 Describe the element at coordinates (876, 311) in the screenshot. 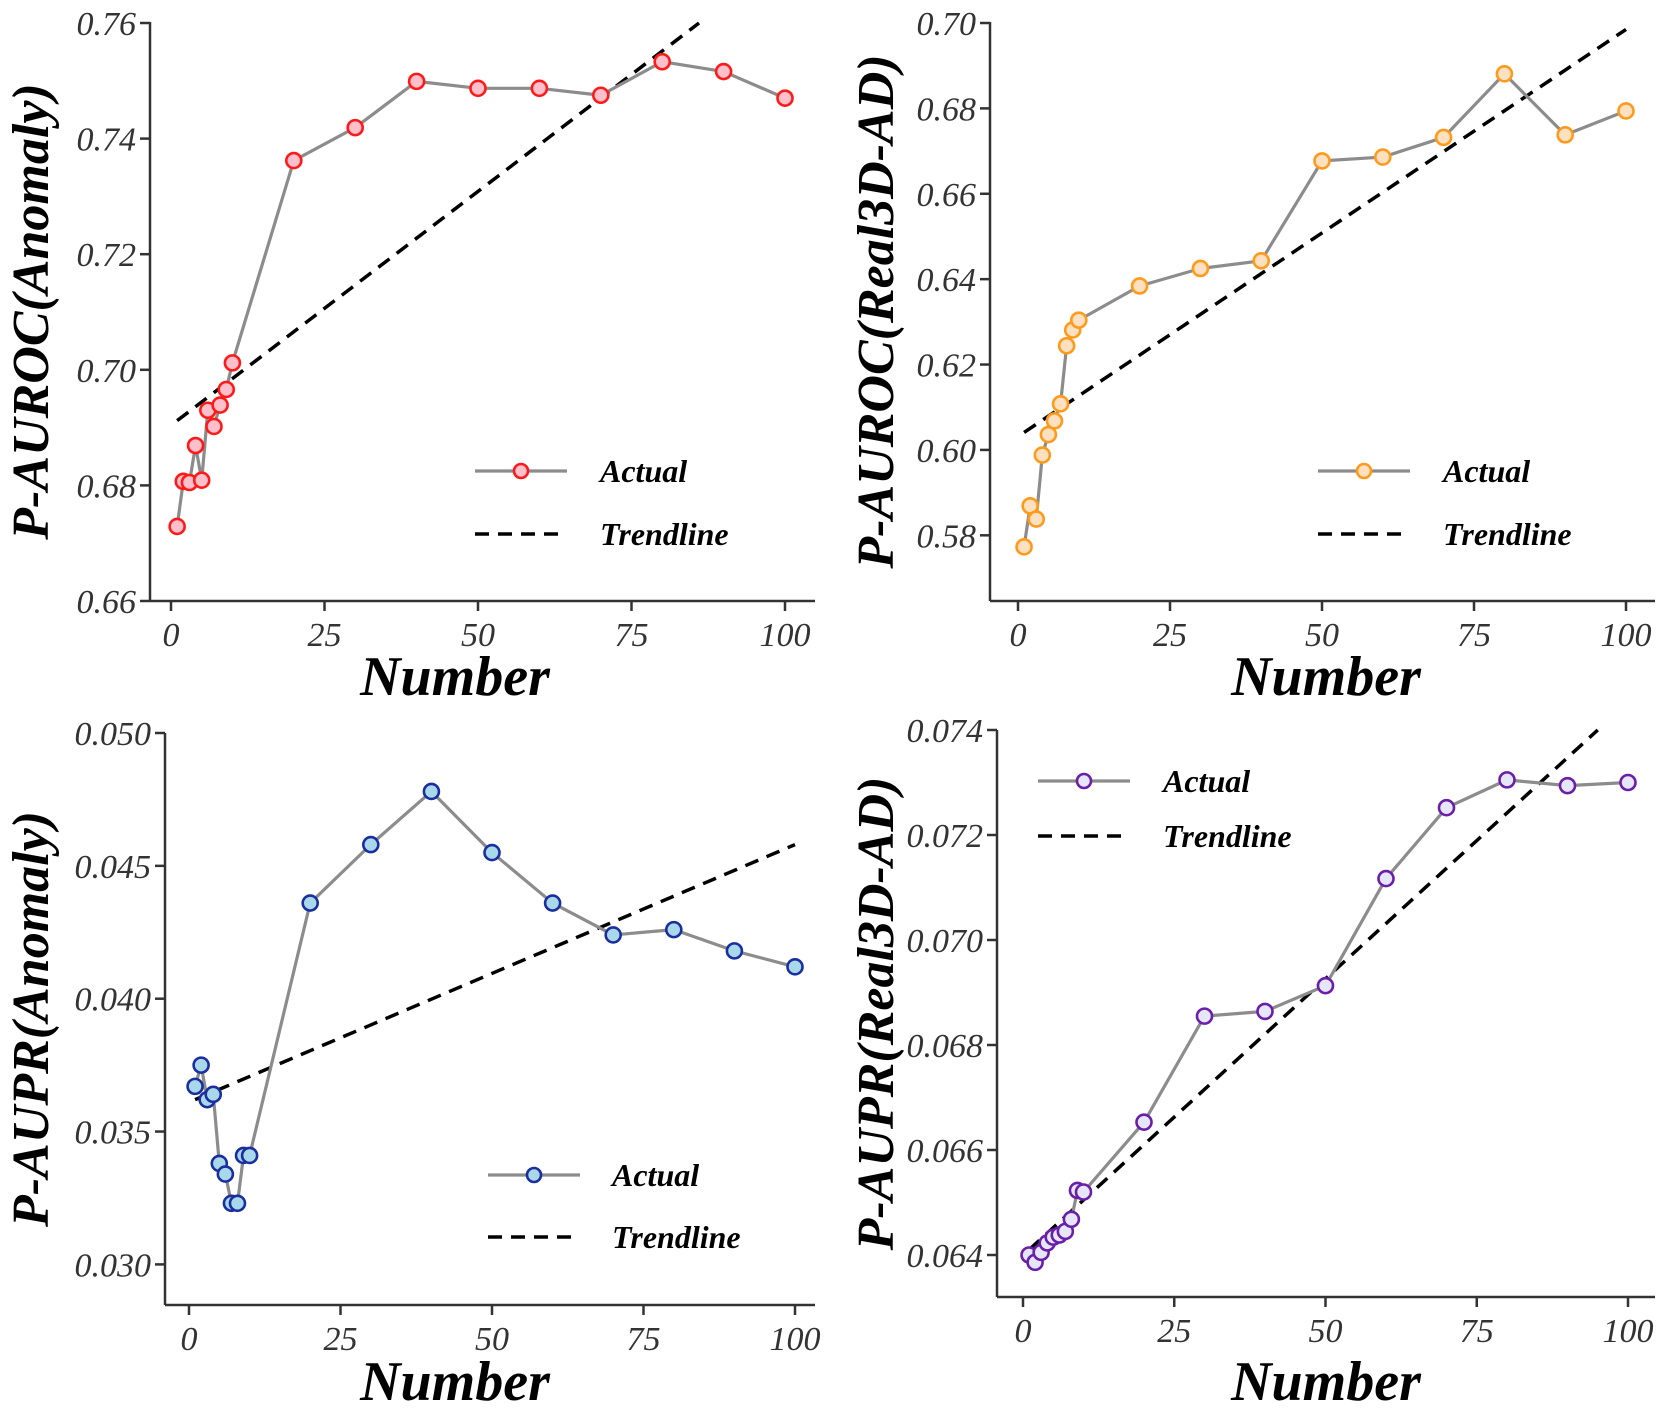

I see `y-axis-title: P-AUROC(Real3D-AD)` at that location.